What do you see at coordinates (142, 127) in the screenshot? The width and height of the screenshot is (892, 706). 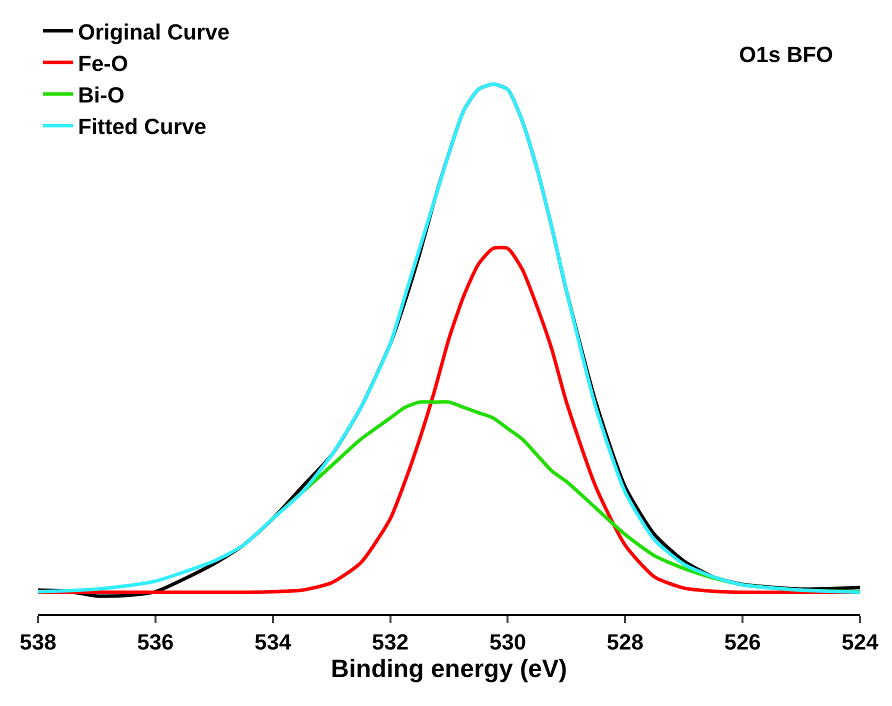 I see `legend-label: Fitted Curve` at bounding box center [142, 127].